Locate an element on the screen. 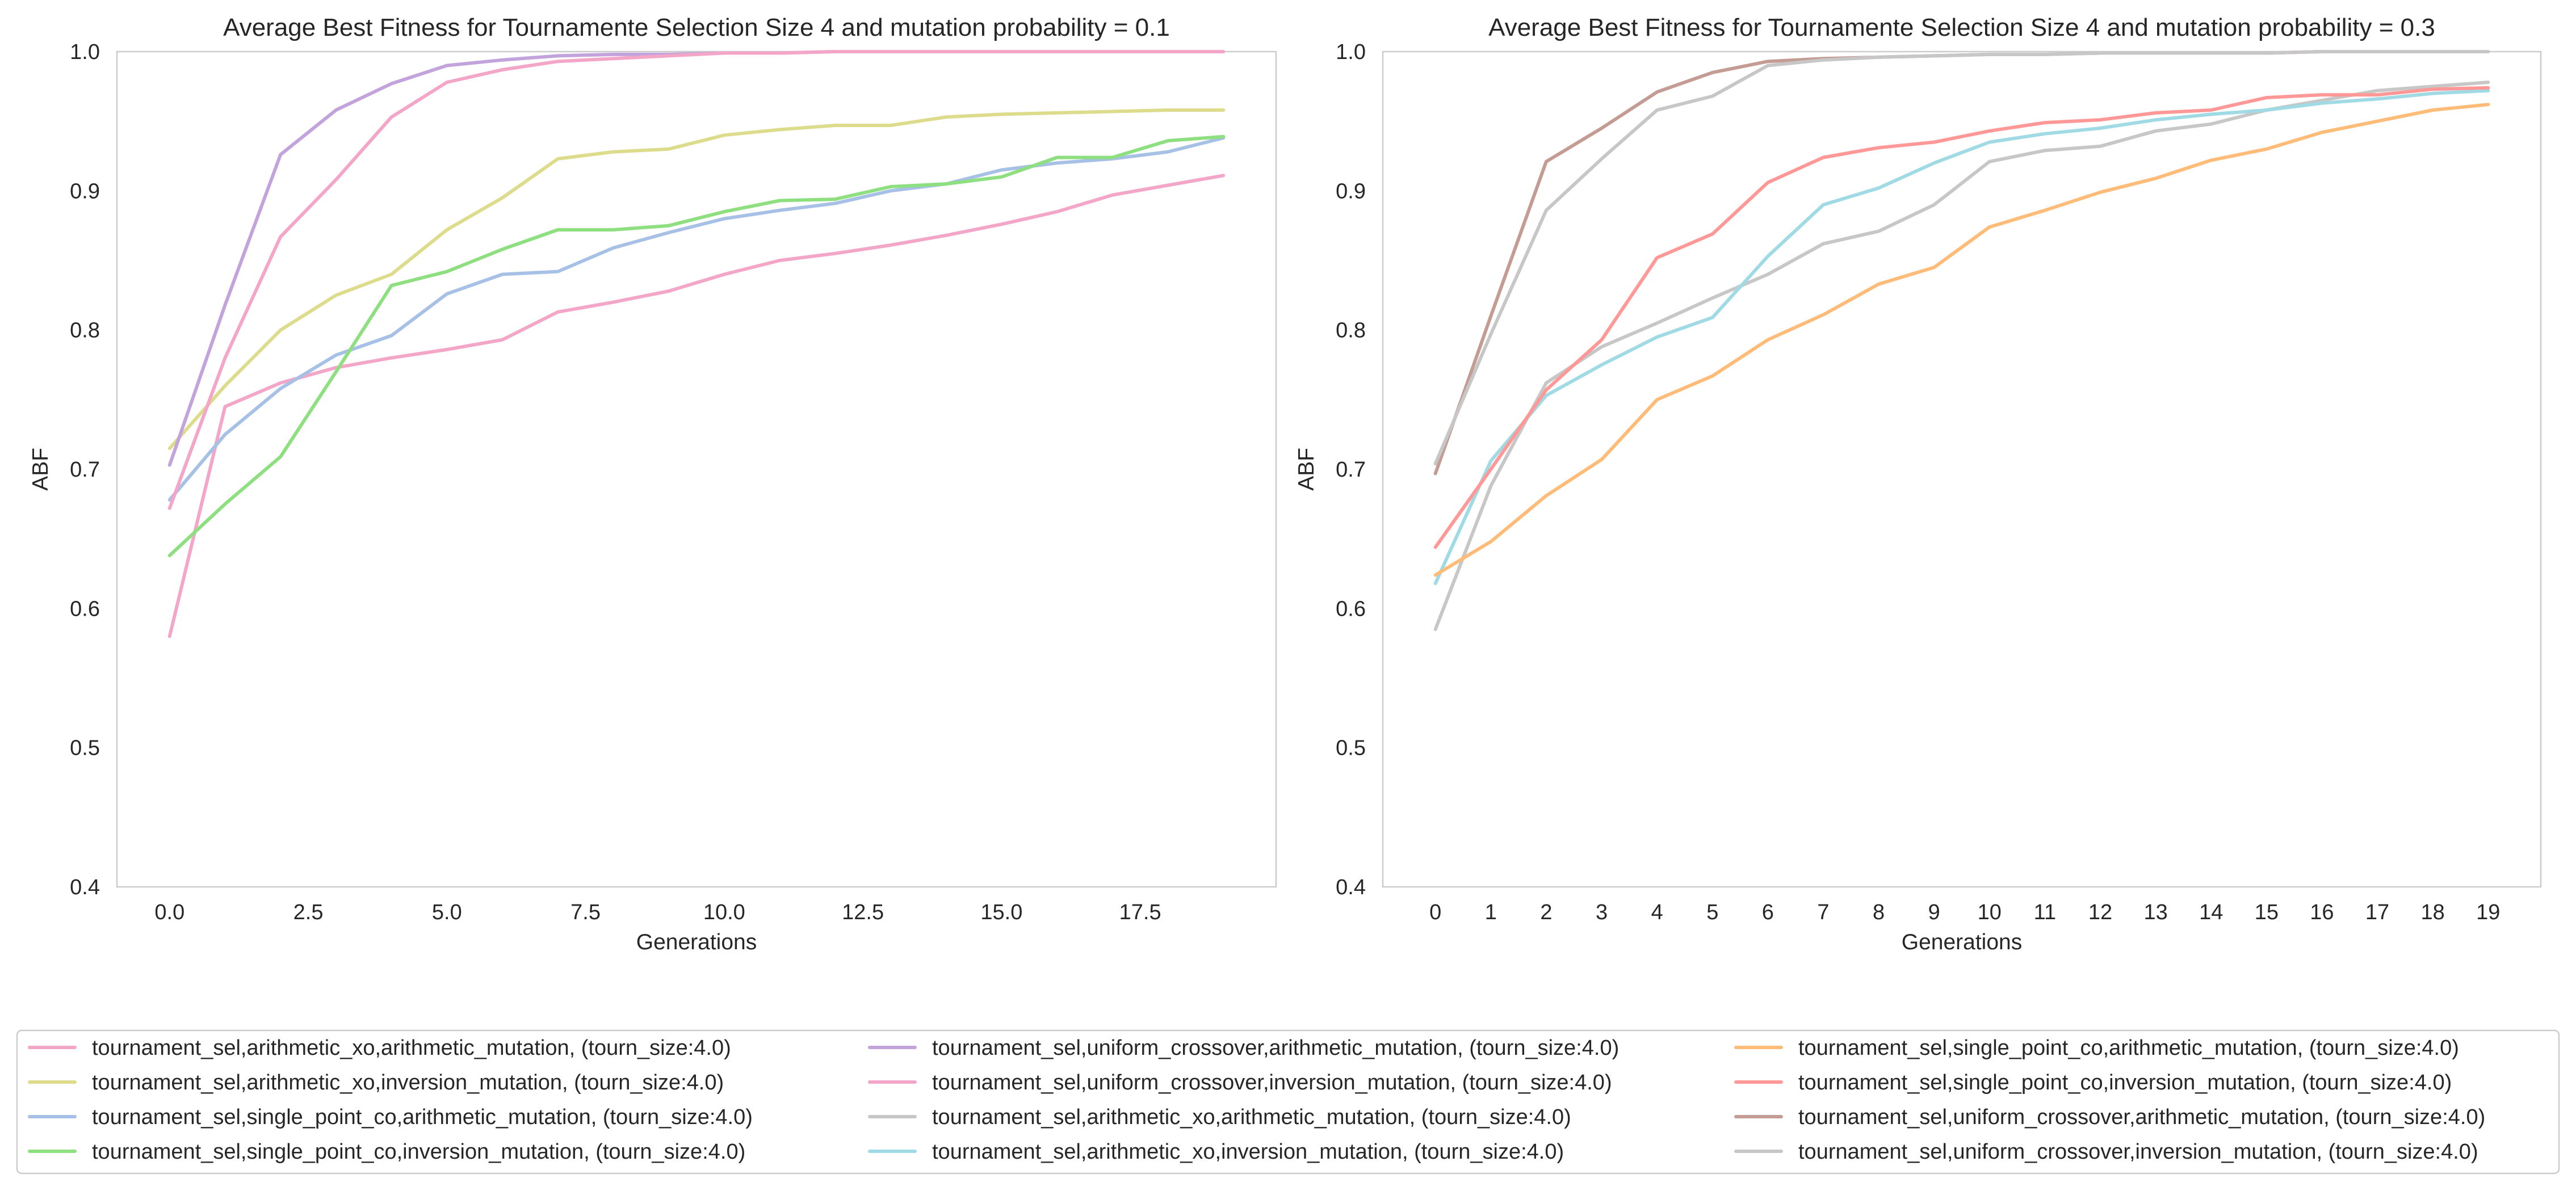  x-tick-label: 12 is located at coordinates (2100, 912).